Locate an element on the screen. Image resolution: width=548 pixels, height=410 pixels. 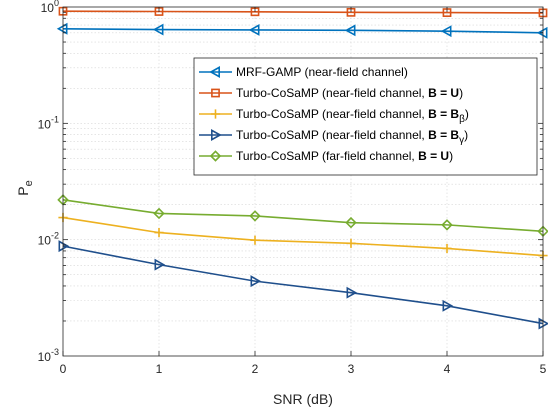
legend-label: Turbo-CoSaMP (far-field channel, B = U) is located at coordinates (344, 156).